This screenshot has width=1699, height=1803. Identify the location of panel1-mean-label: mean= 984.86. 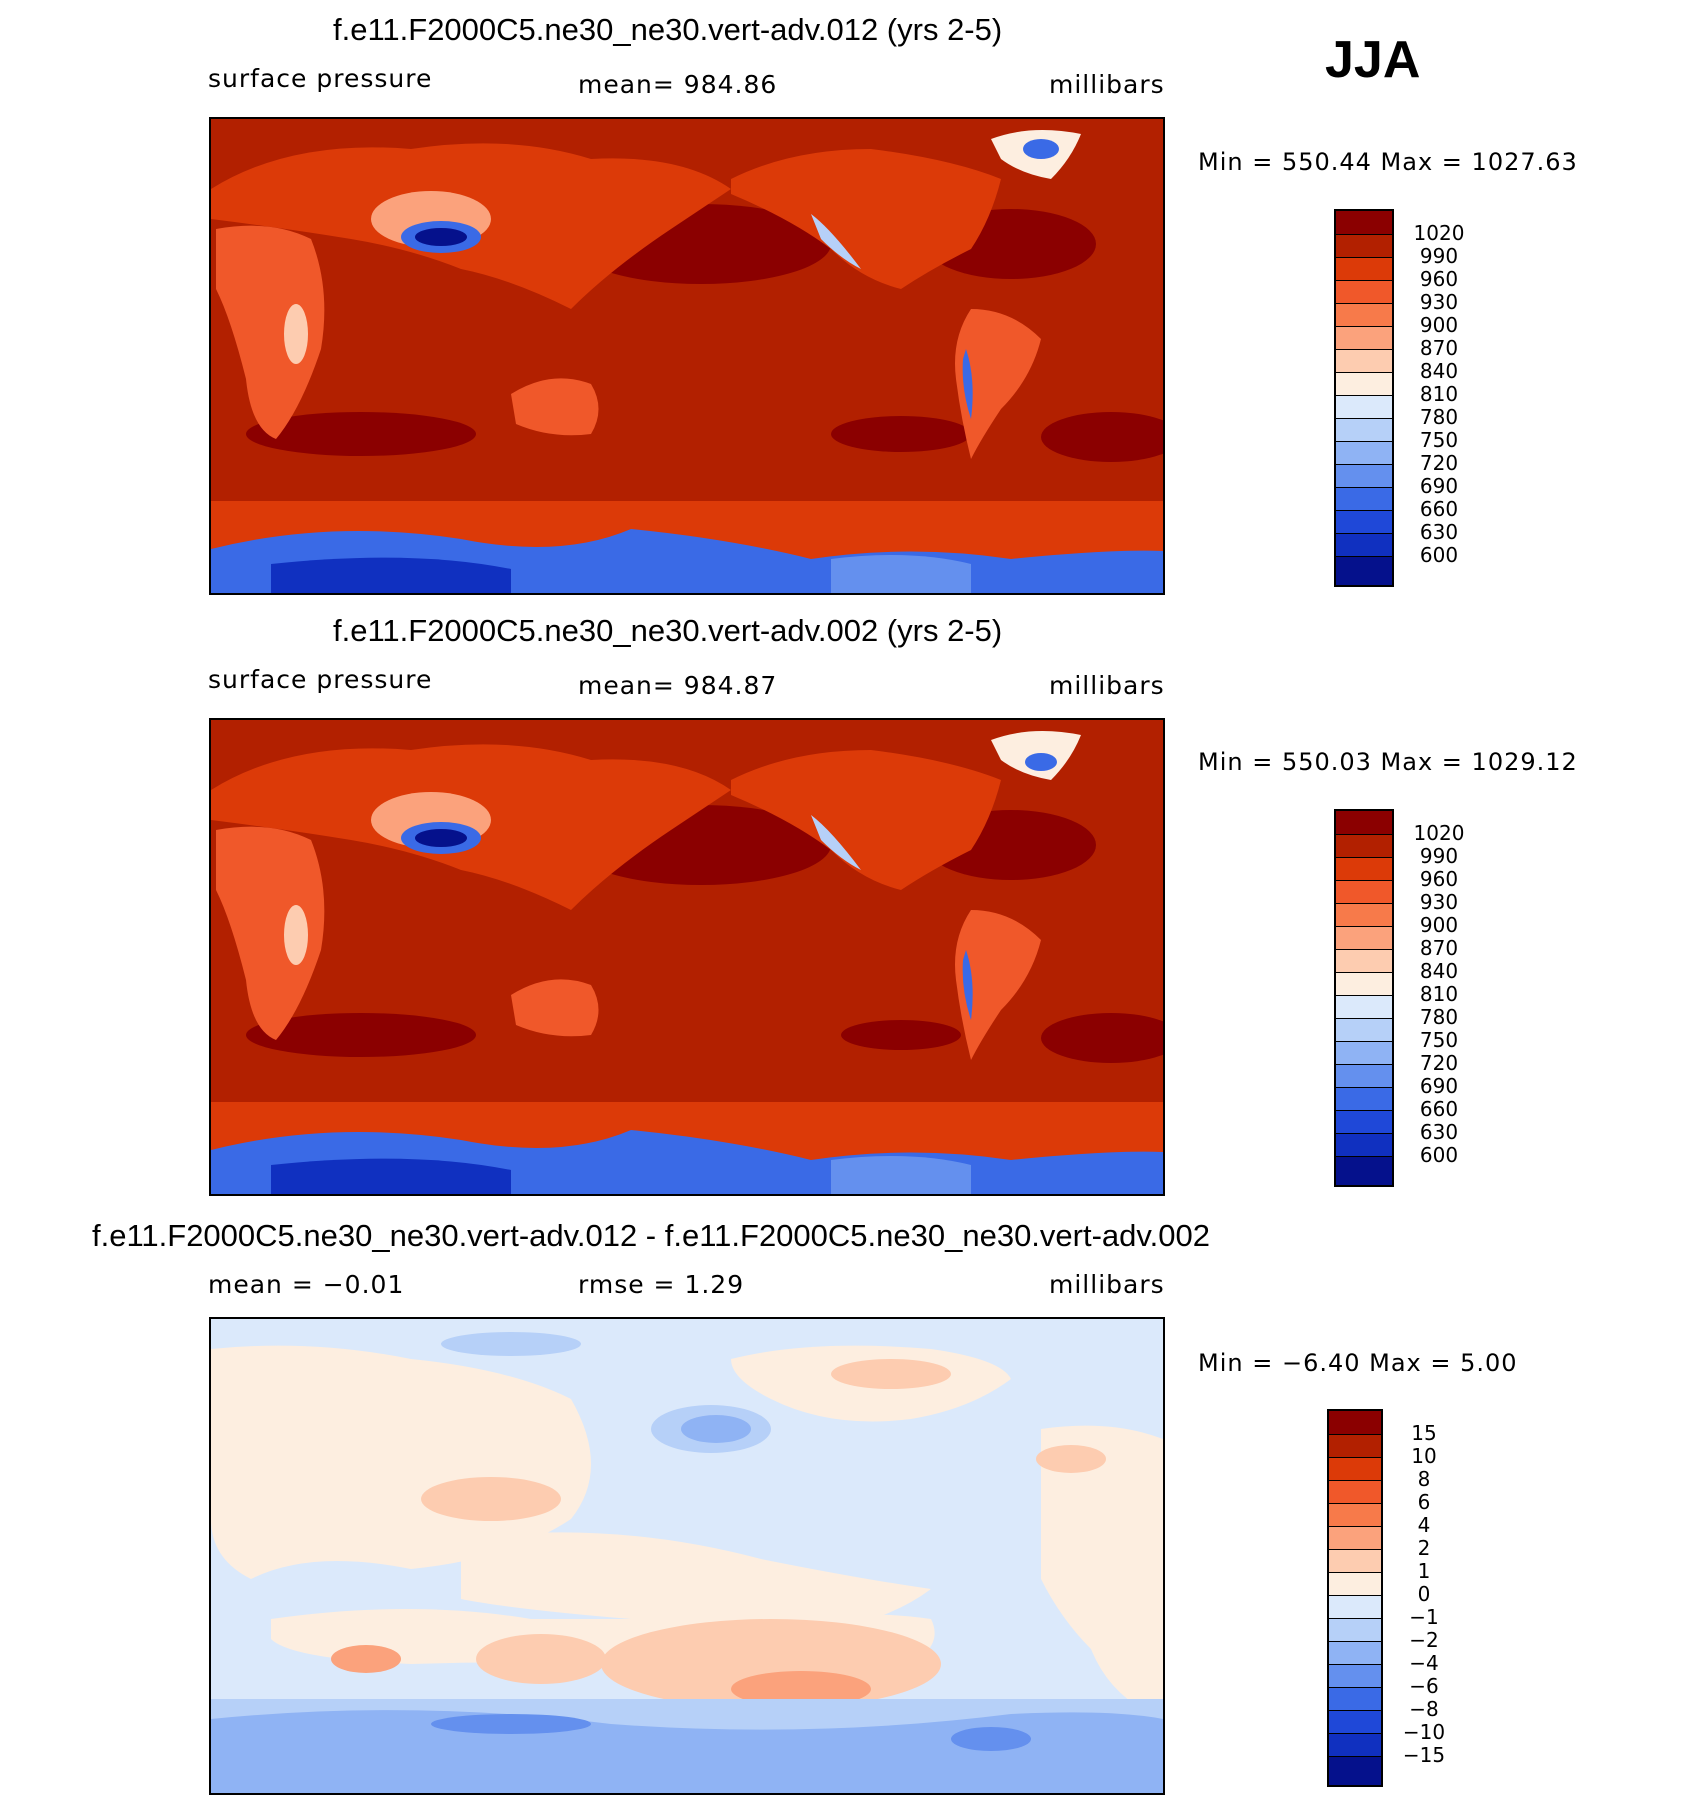
(678, 84).